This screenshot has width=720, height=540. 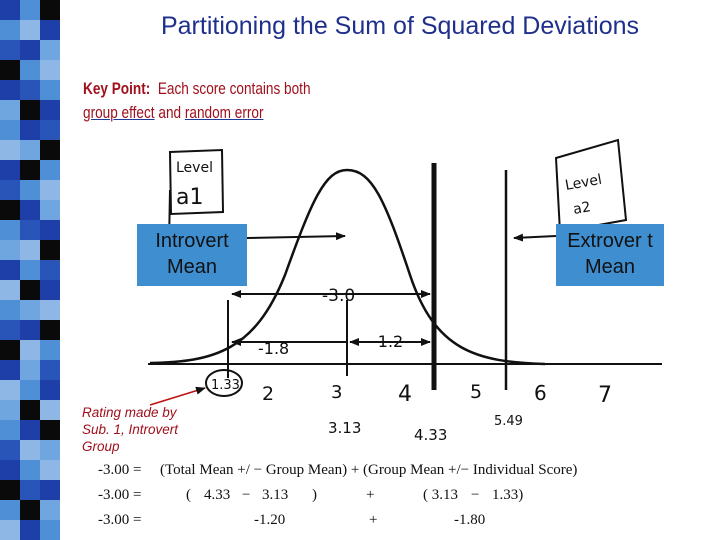 I want to click on eq2-plus: +, so click(x=370, y=495).